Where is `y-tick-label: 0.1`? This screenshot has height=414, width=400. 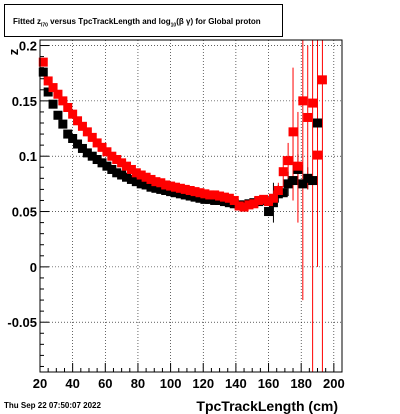
y-tick-label: 0.1 is located at coordinates (28, 156).